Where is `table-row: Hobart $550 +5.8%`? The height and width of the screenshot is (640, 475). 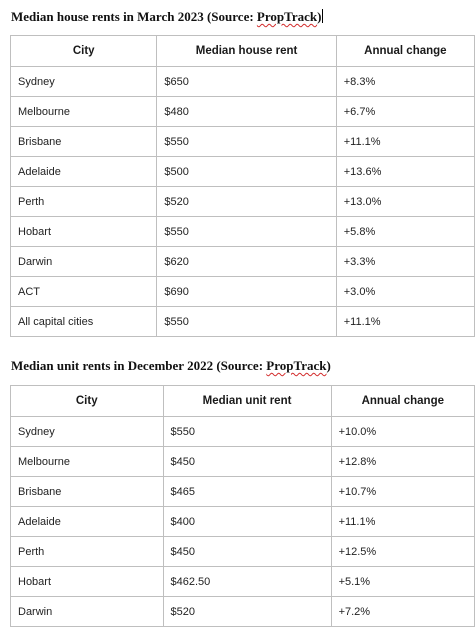 table-row: Hobart $550 +5.8% is located at coordinates (242, 231).